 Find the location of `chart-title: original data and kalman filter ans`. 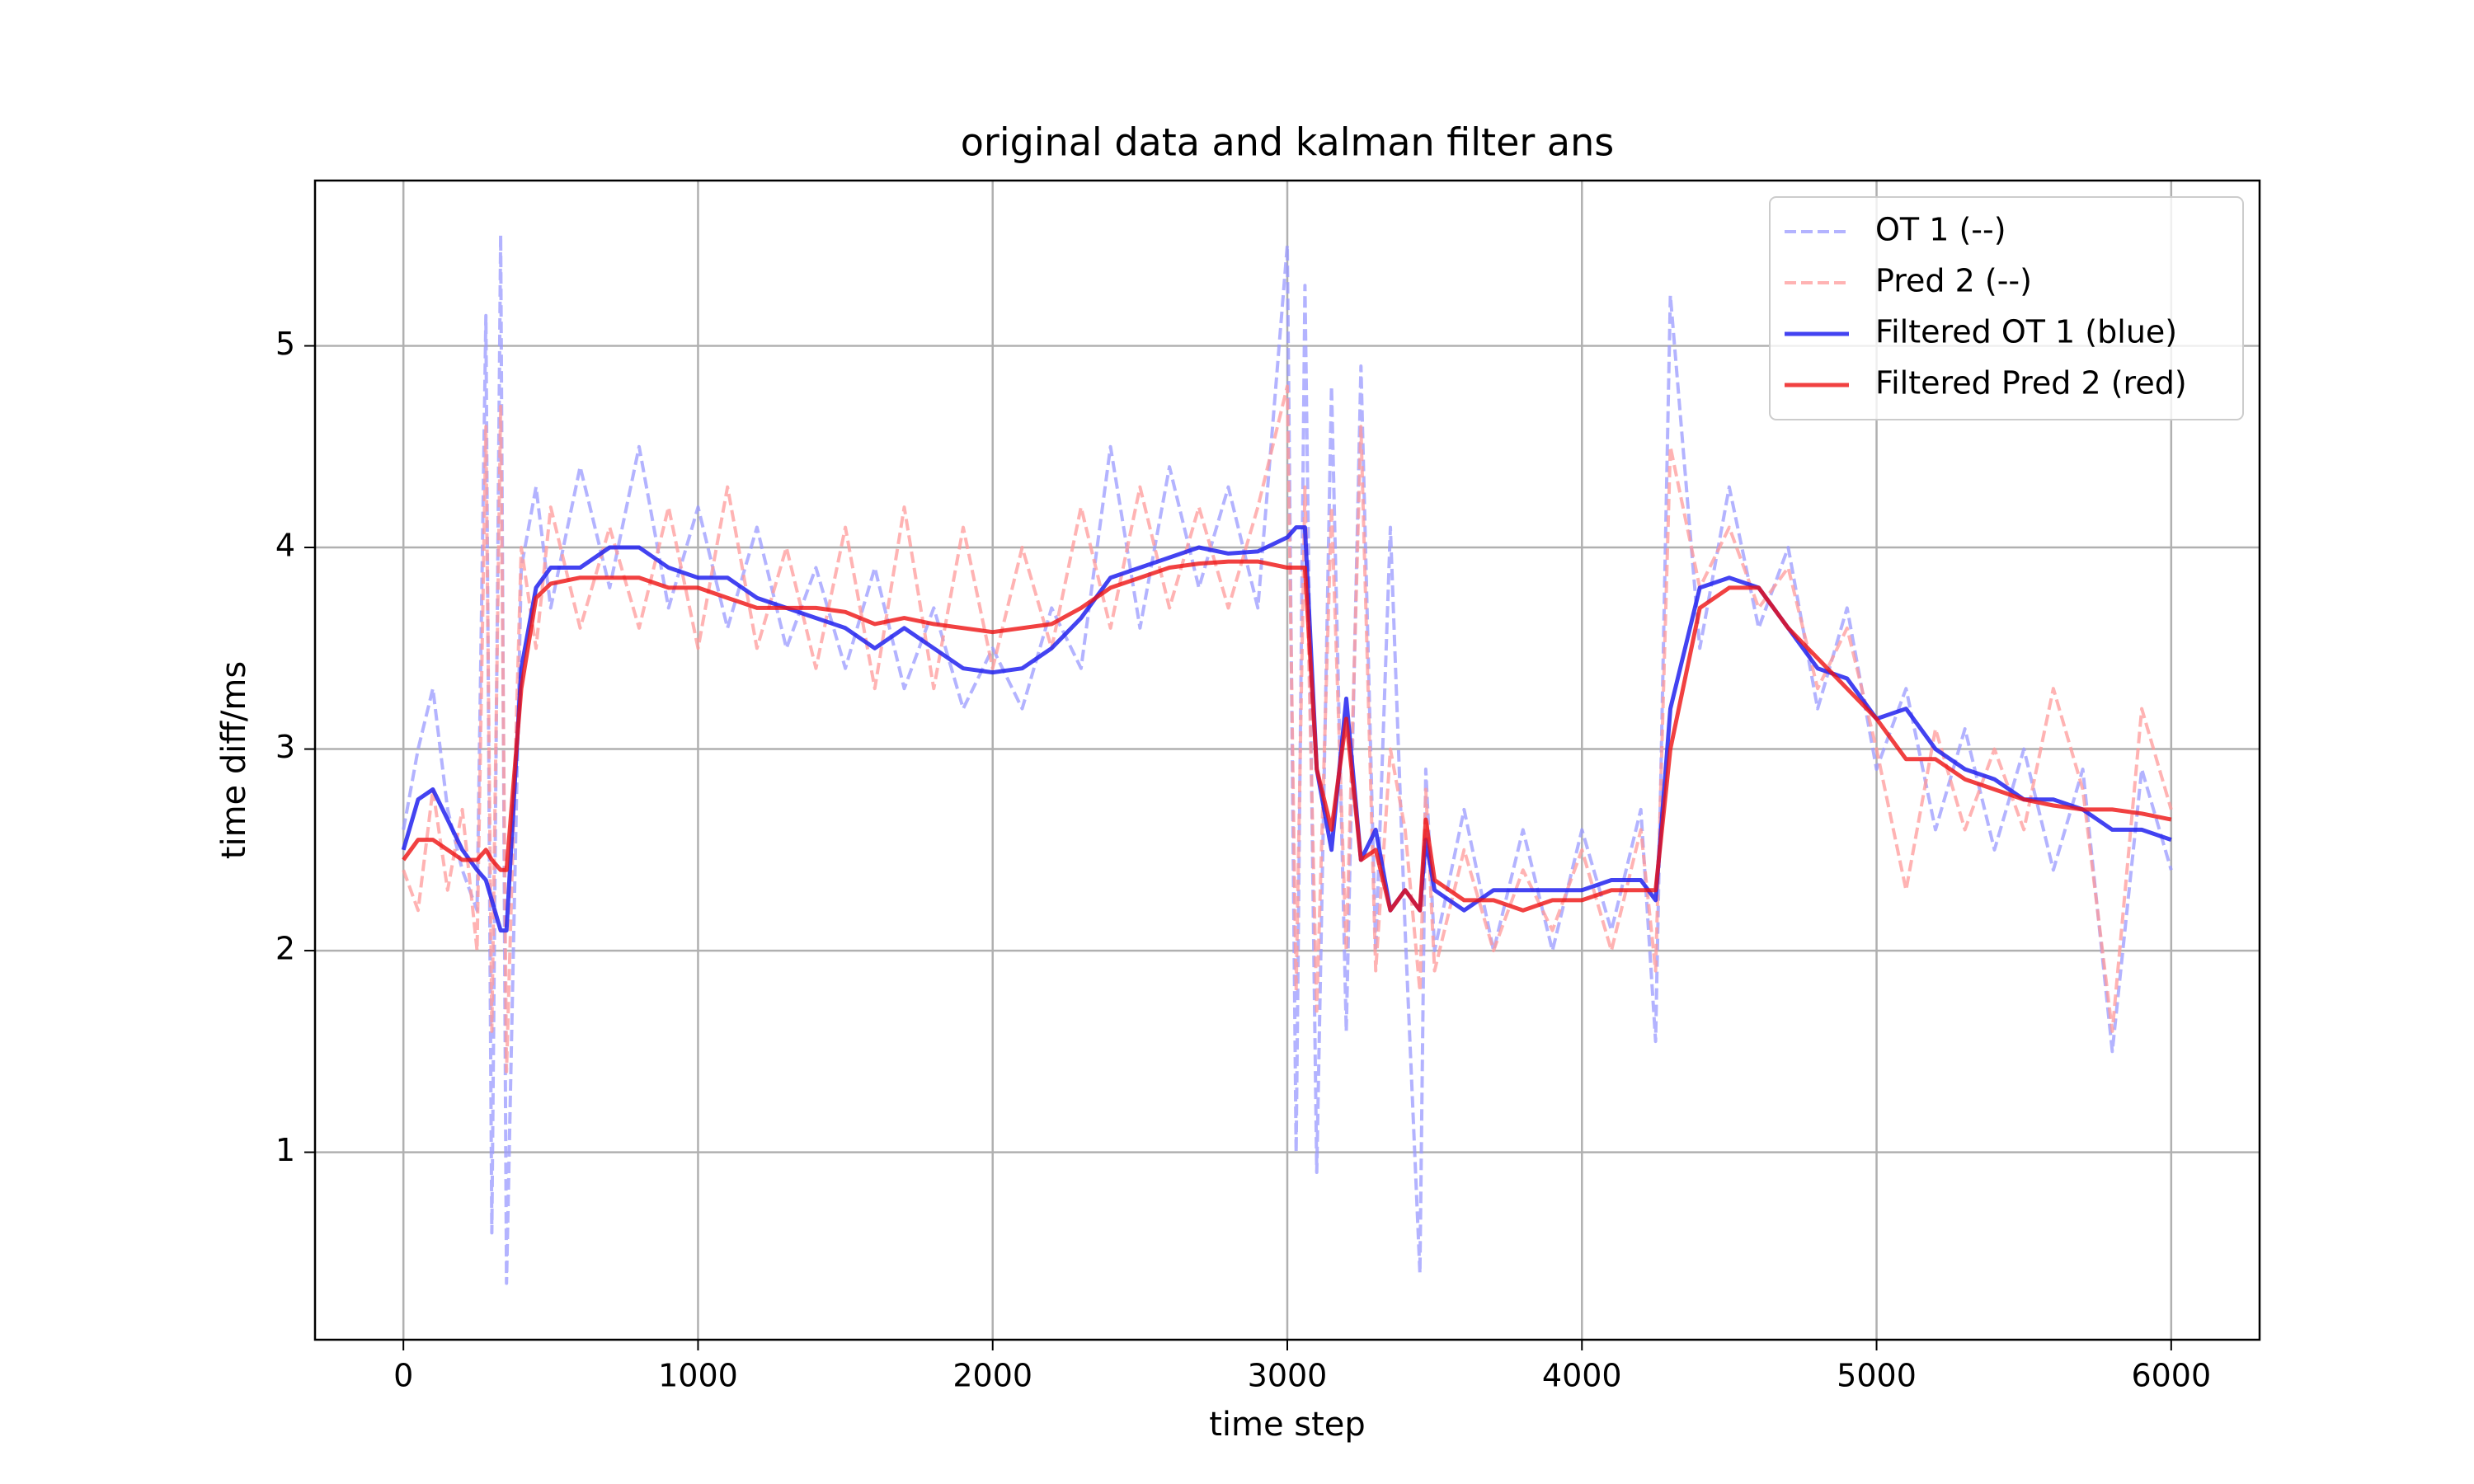

chart-title: original data and kalman filter ans is located at coordinates (1287, 142).